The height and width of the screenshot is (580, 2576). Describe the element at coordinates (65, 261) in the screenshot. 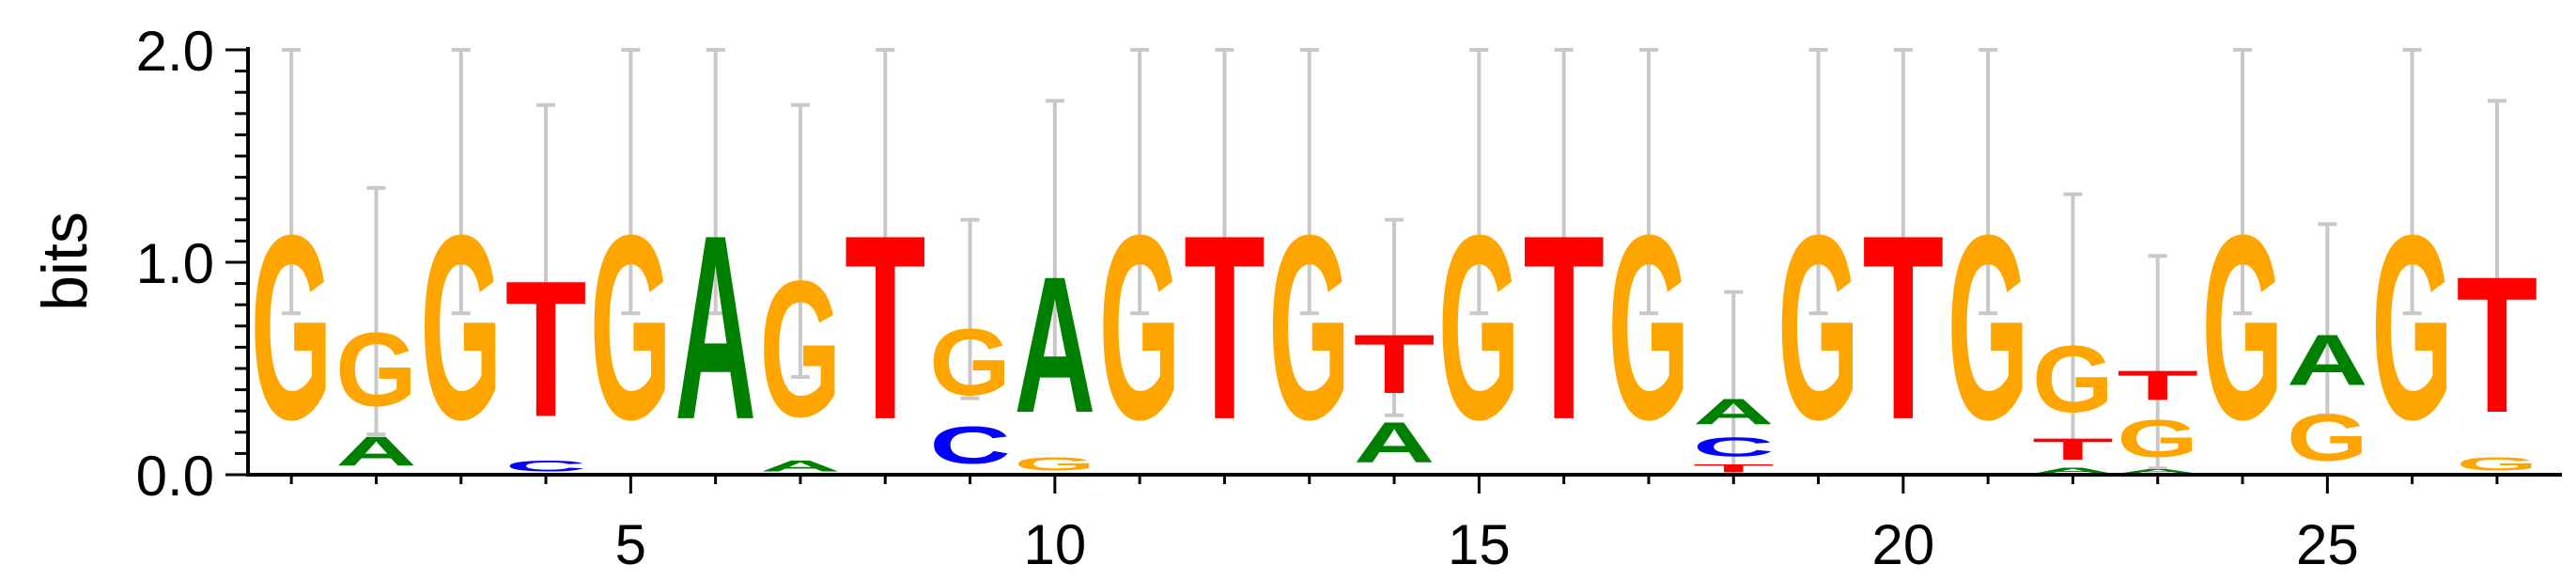

I see `y-axis-label: bits` at that location.